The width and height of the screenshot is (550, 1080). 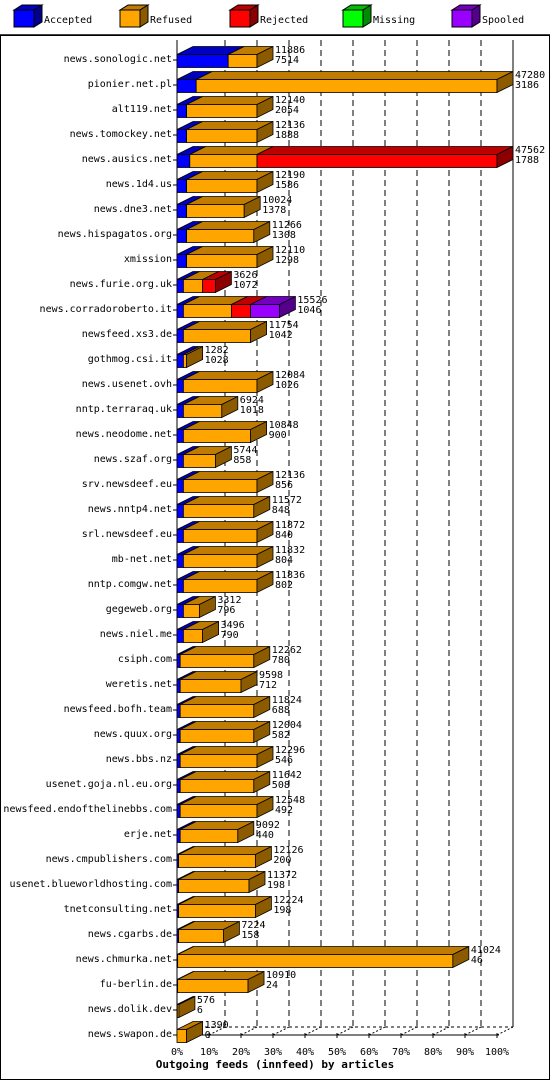 What do you see at coordinates (115, 234) in the screenshot?
I see `host-label: news.hispagatos.org` at bounding box center [115, 234].